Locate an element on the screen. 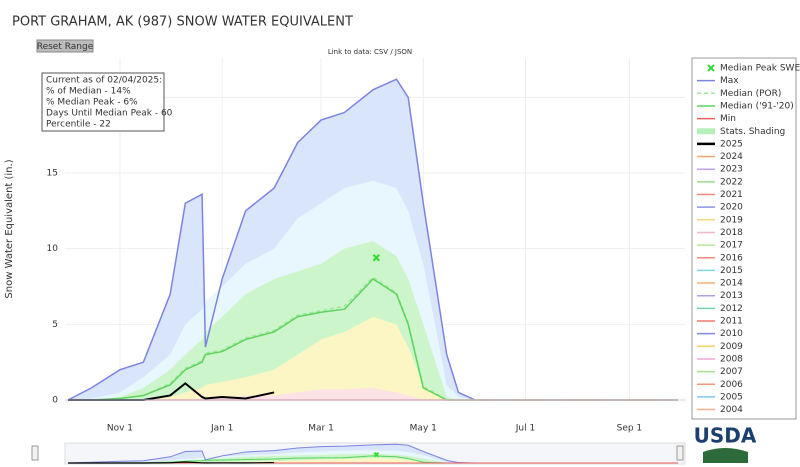  legend-item: 2016 is located at coordinates (720, 258).